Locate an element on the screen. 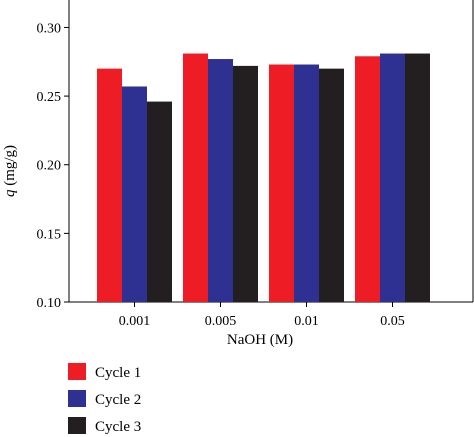  x-axis-label: NaOH (M) is located at coordinates (260, 340).